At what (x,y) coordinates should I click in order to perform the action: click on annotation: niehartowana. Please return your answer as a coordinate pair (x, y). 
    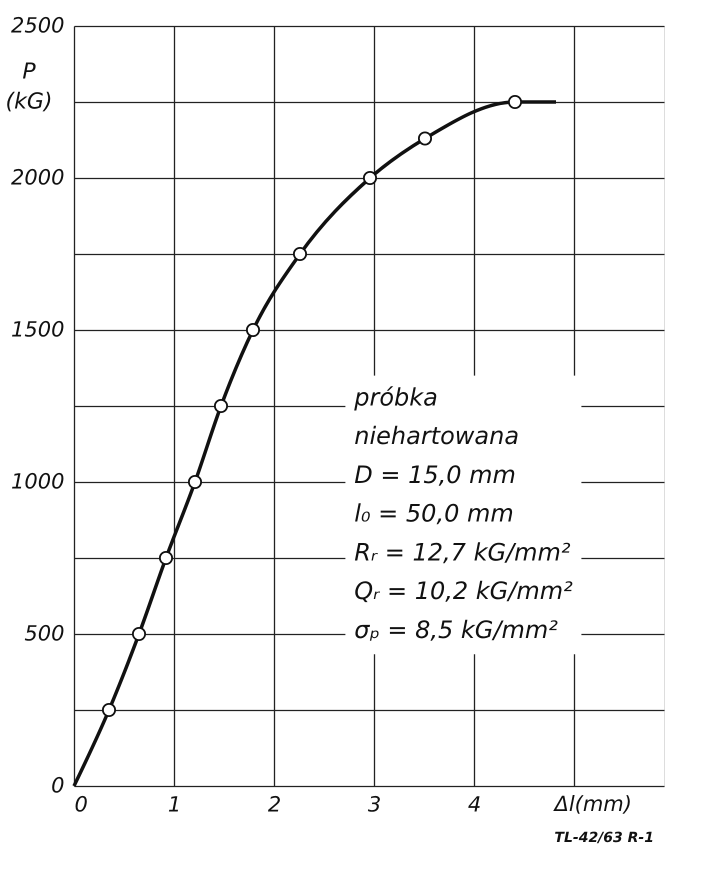
    Looking at the image, I should click on (437, 436).